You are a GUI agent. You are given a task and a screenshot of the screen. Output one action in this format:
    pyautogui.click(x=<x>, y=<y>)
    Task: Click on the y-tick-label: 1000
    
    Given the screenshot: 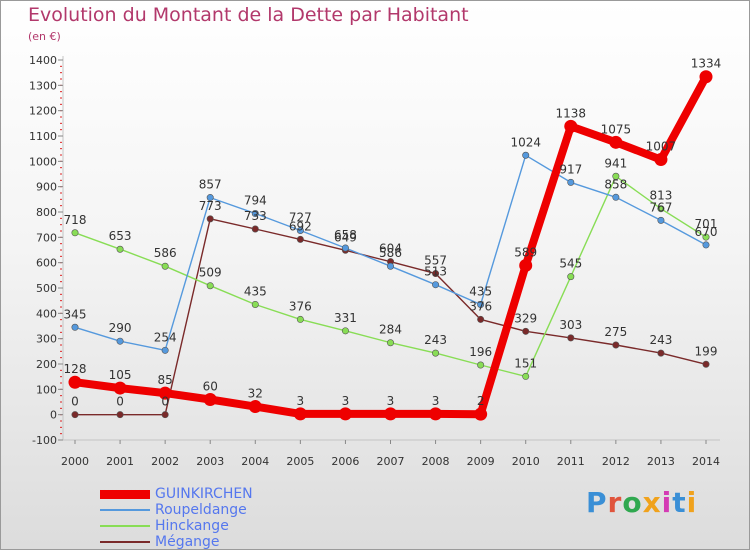 What is the action you would take?
    pyautogui.click(x=43, y=161)
    